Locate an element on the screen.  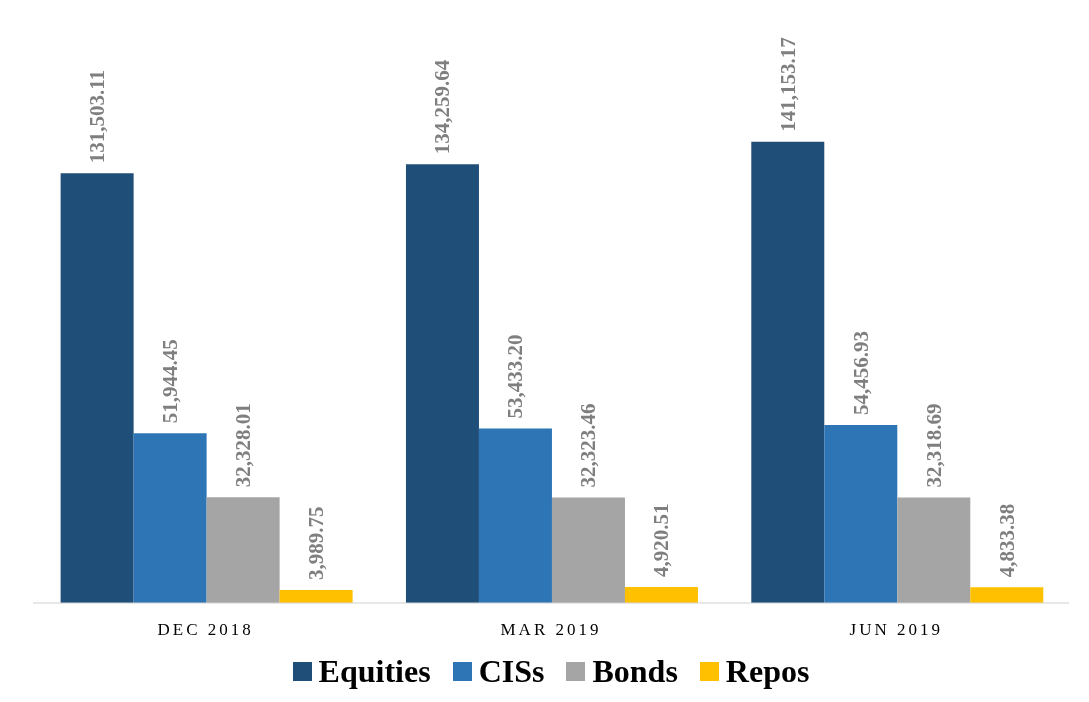
data-label: 53,433.20 is located at coordinates (515, 376).